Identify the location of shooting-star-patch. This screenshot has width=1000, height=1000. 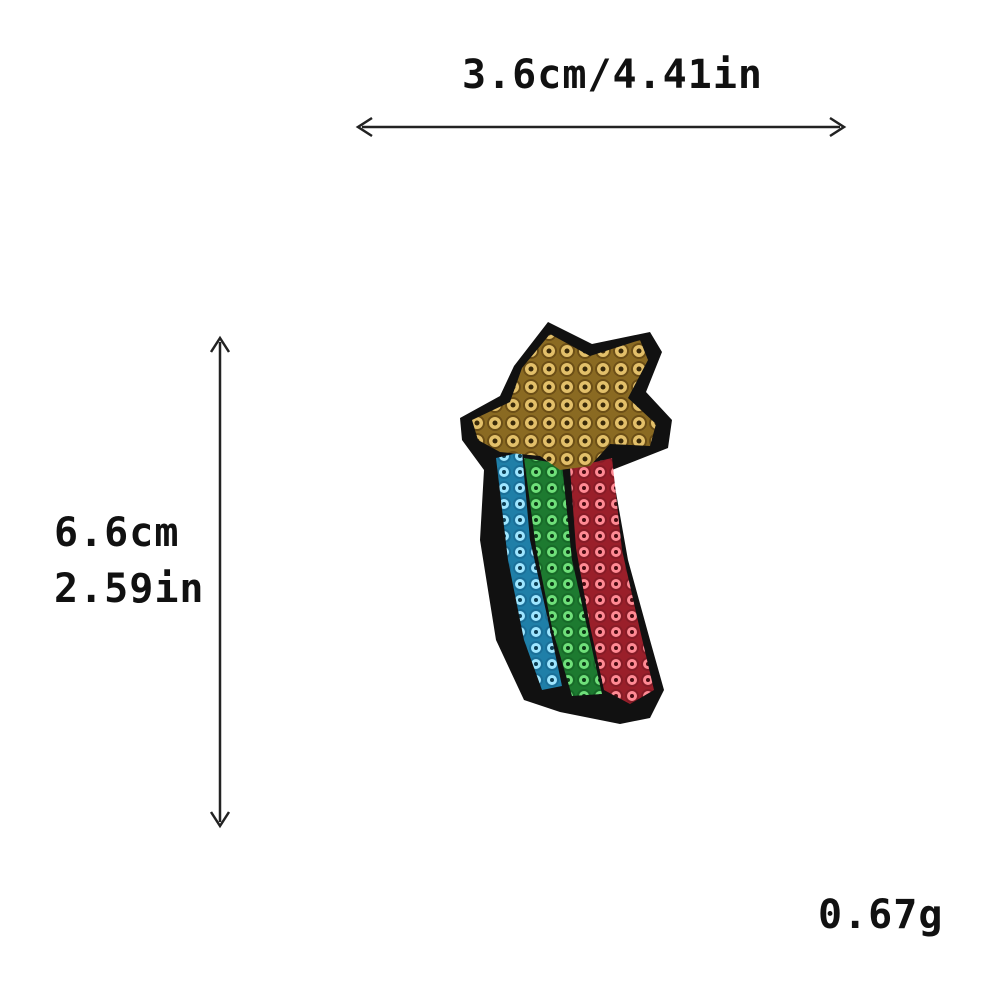
(566, 523).